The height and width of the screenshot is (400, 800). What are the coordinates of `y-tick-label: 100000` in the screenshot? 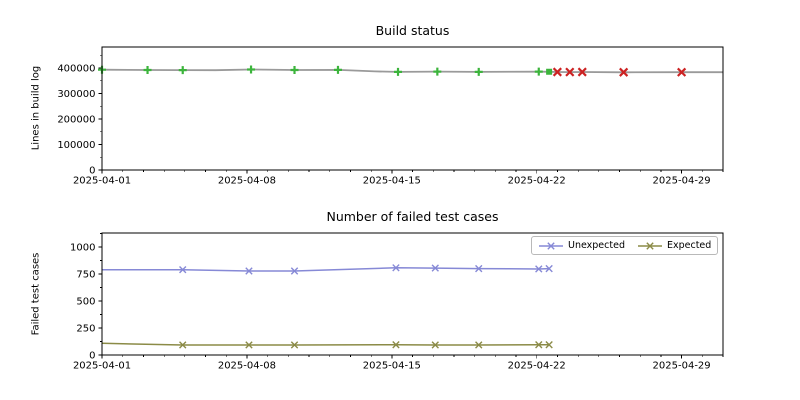 It's located at (76, 145).